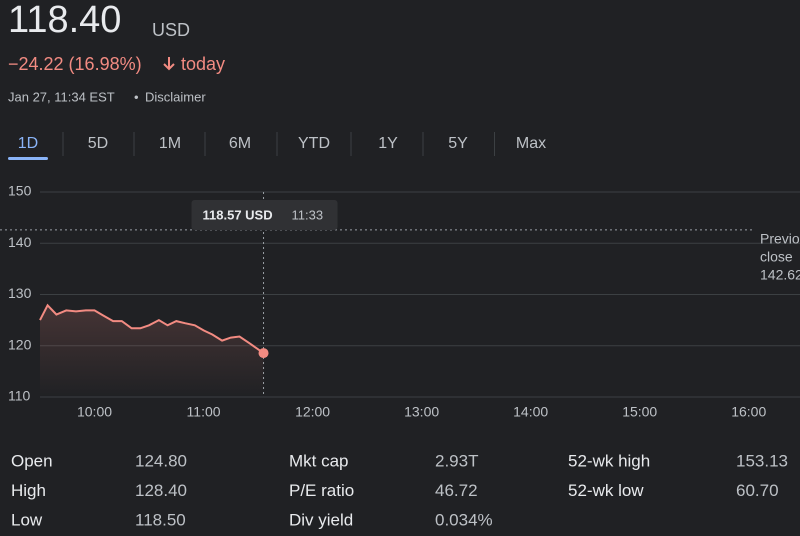 The height and width of the screenshot is (536, 800). I want to click on x-tick-label: 16:00, so click(748, 412).